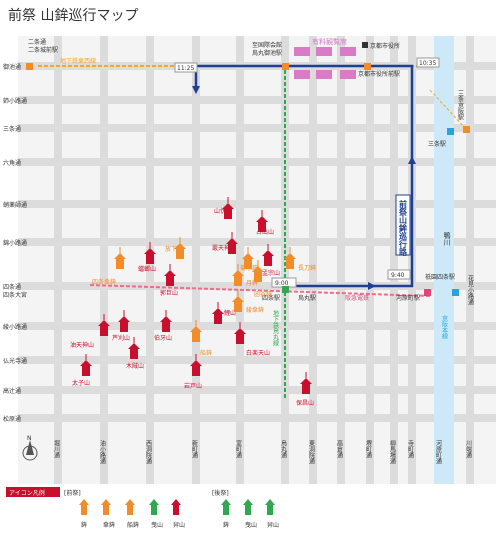 The width and height of the screenshot is (500, 538). Describe the element at coordinates (148, 452) in the screenshot. I see `street-label-v-2: 西洞院通` at that location.